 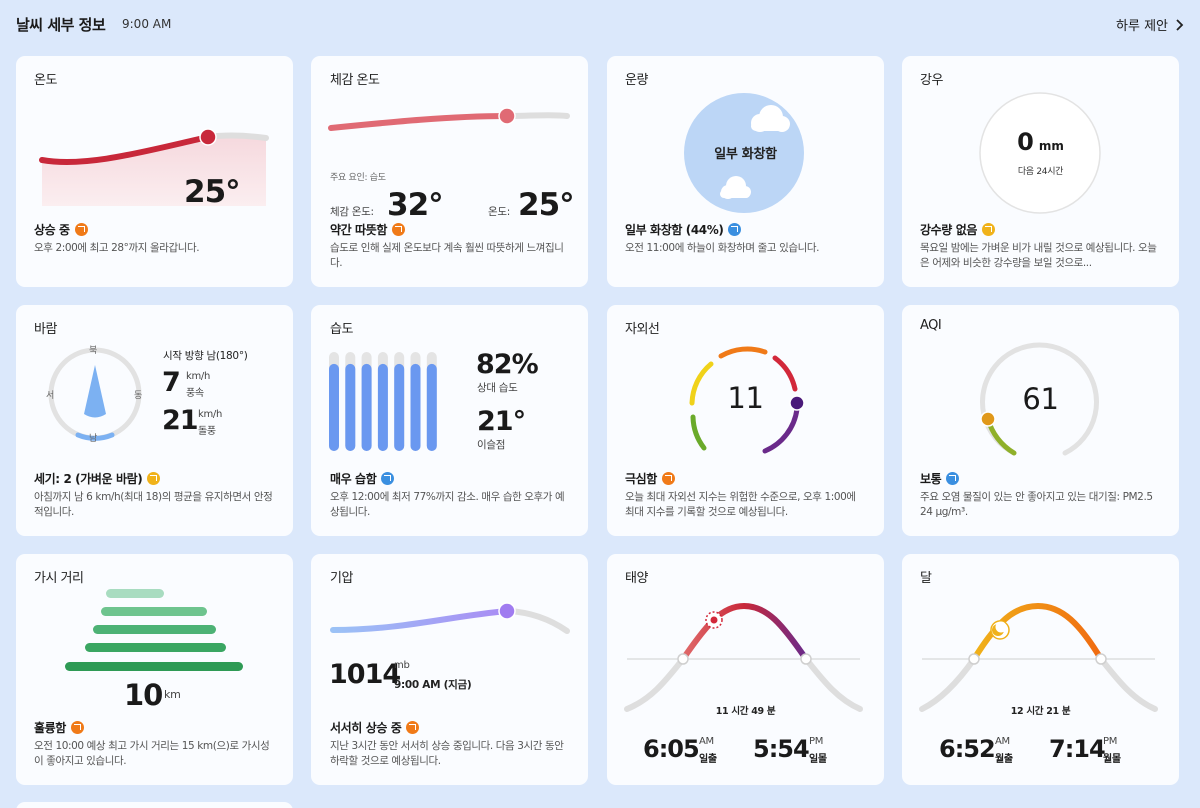 What do you see at coordinates (1040, 669) in the screenshot?
I see `moon-card: 달 12 시간 21 분 6:52 AM 월출 7:14 PM 월몰` at bounding box center [1040, 669].